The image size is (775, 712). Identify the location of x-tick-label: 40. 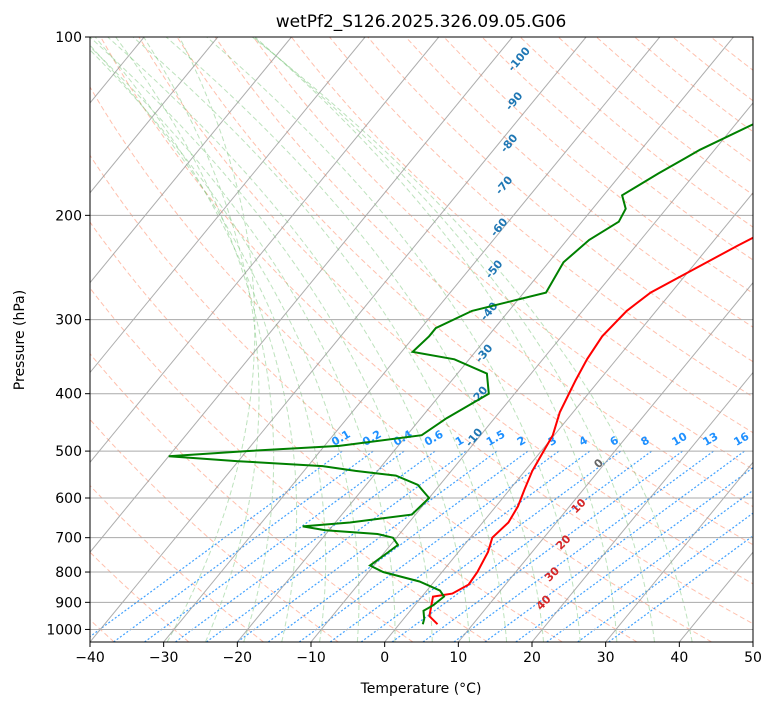
(679, 658).